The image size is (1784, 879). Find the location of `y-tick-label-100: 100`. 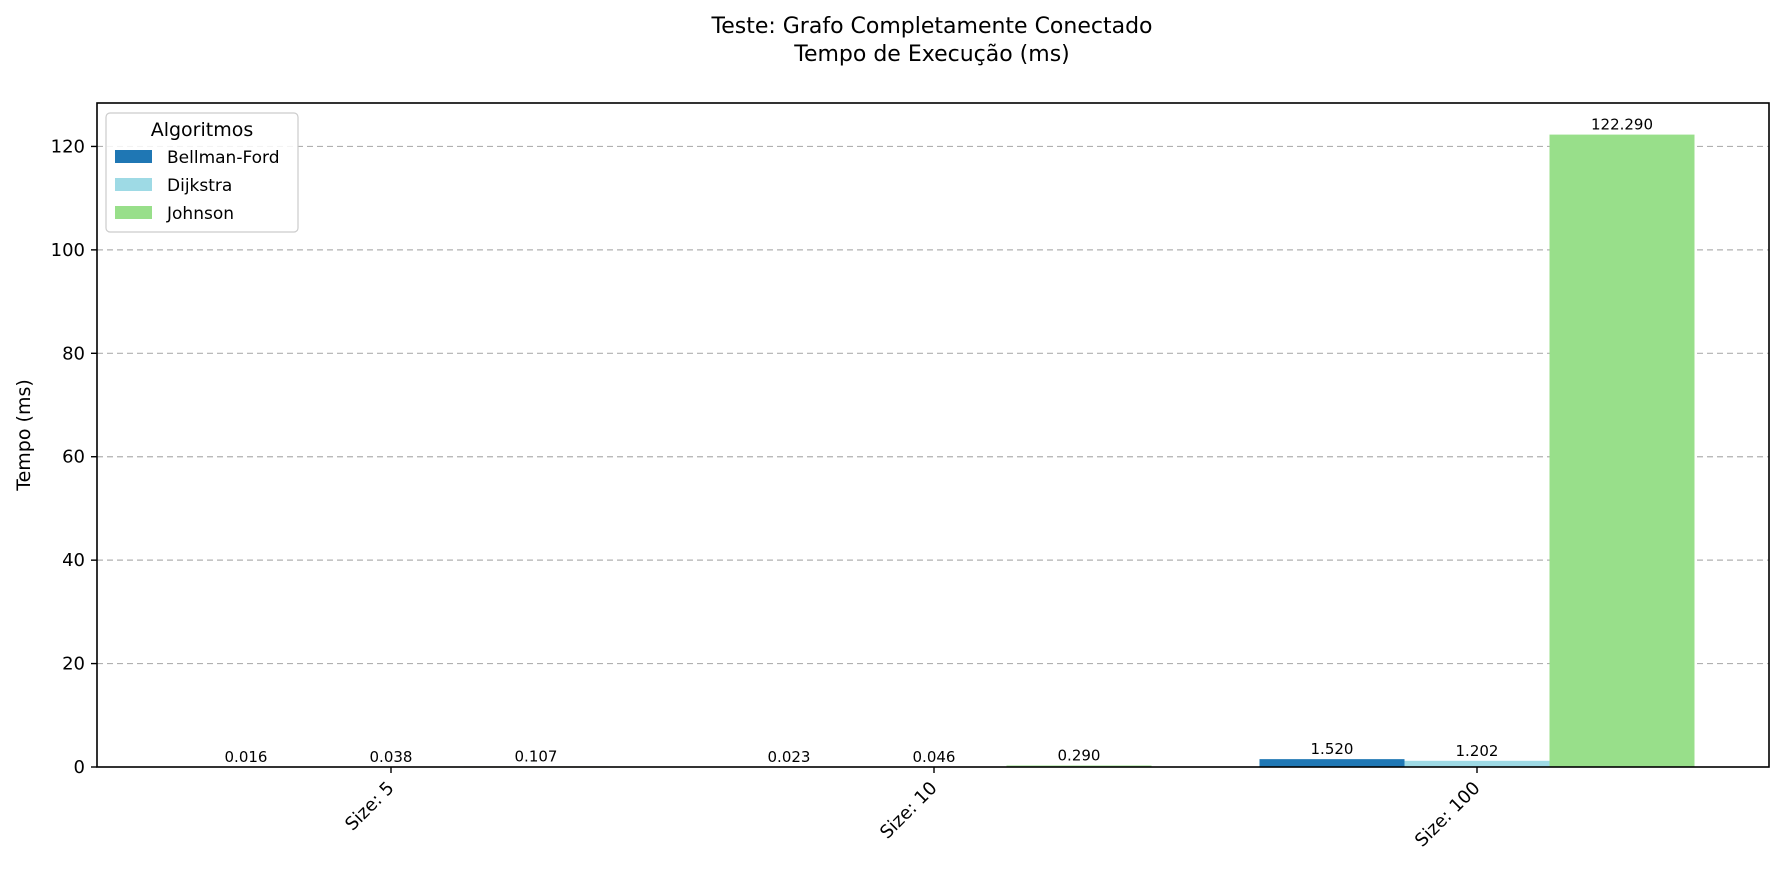

y-tick-label-100: 100 is located at coordinates (68, 250).